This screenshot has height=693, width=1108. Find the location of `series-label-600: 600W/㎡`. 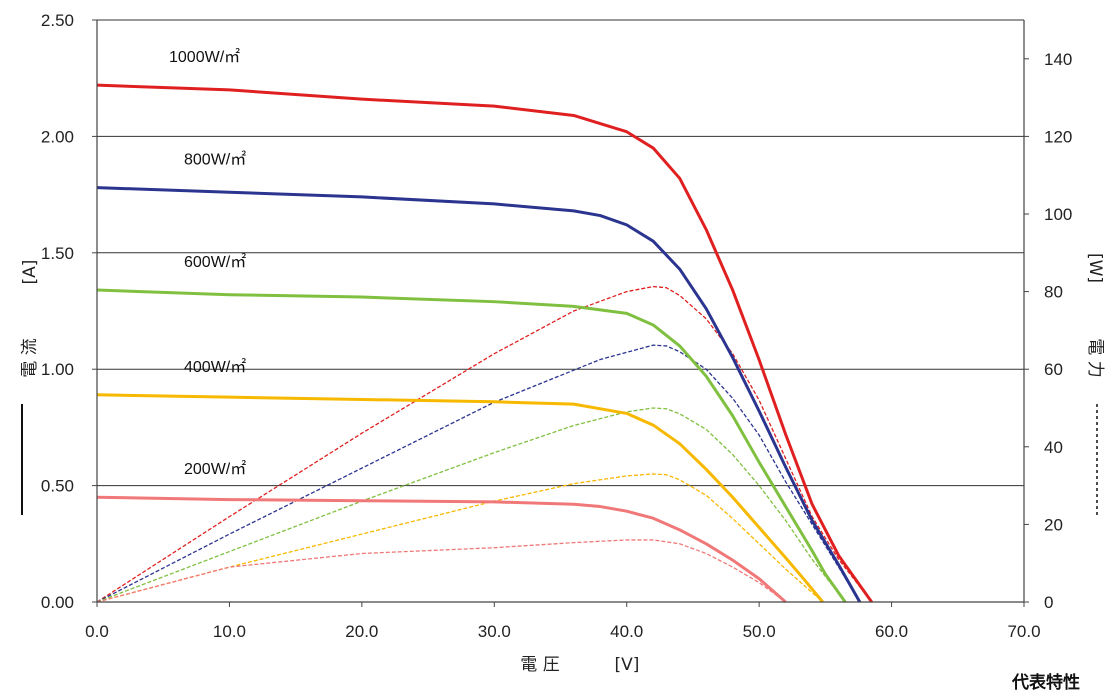

series-label-600: 600W/㎡ is located at coordinates (215, 262).